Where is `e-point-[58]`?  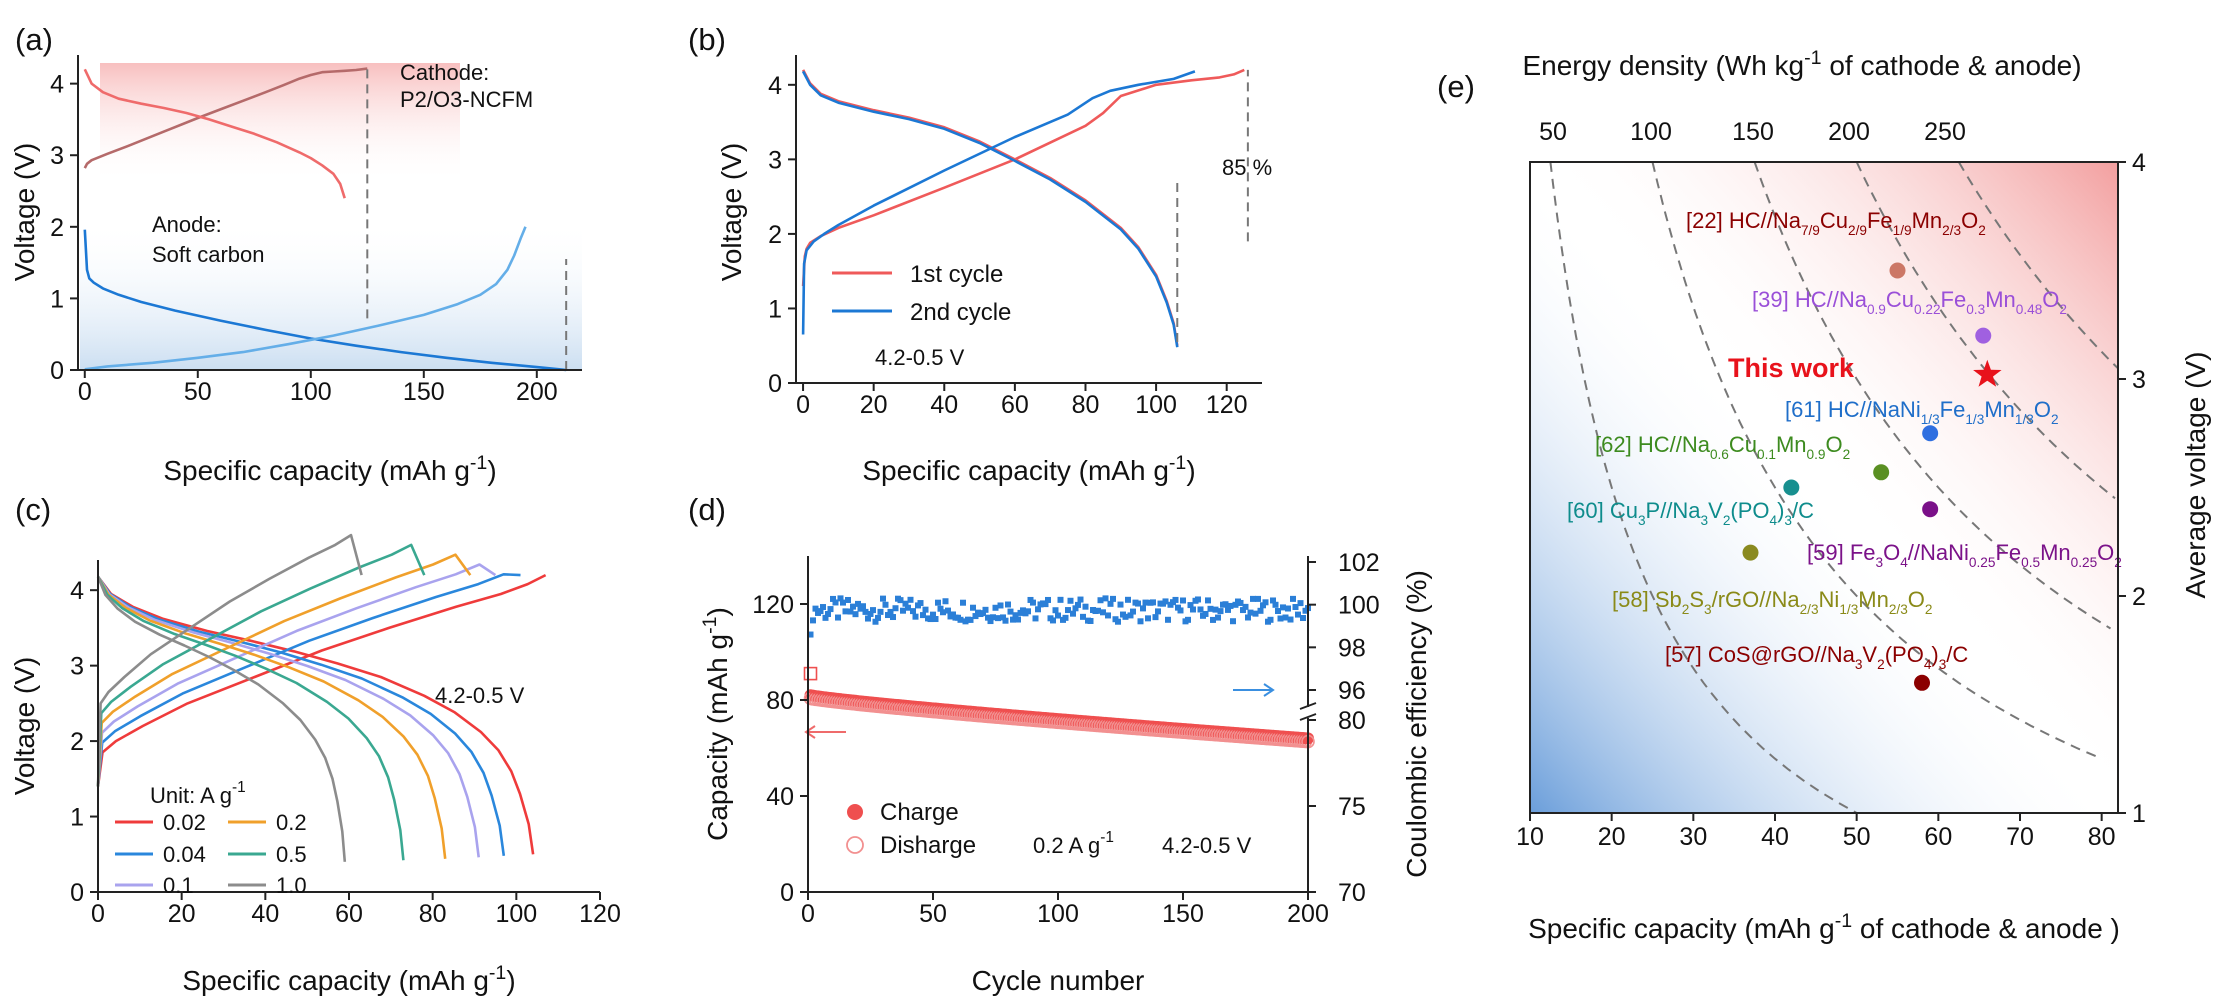 e-point-[58] is located at coordinates (1750, 552).